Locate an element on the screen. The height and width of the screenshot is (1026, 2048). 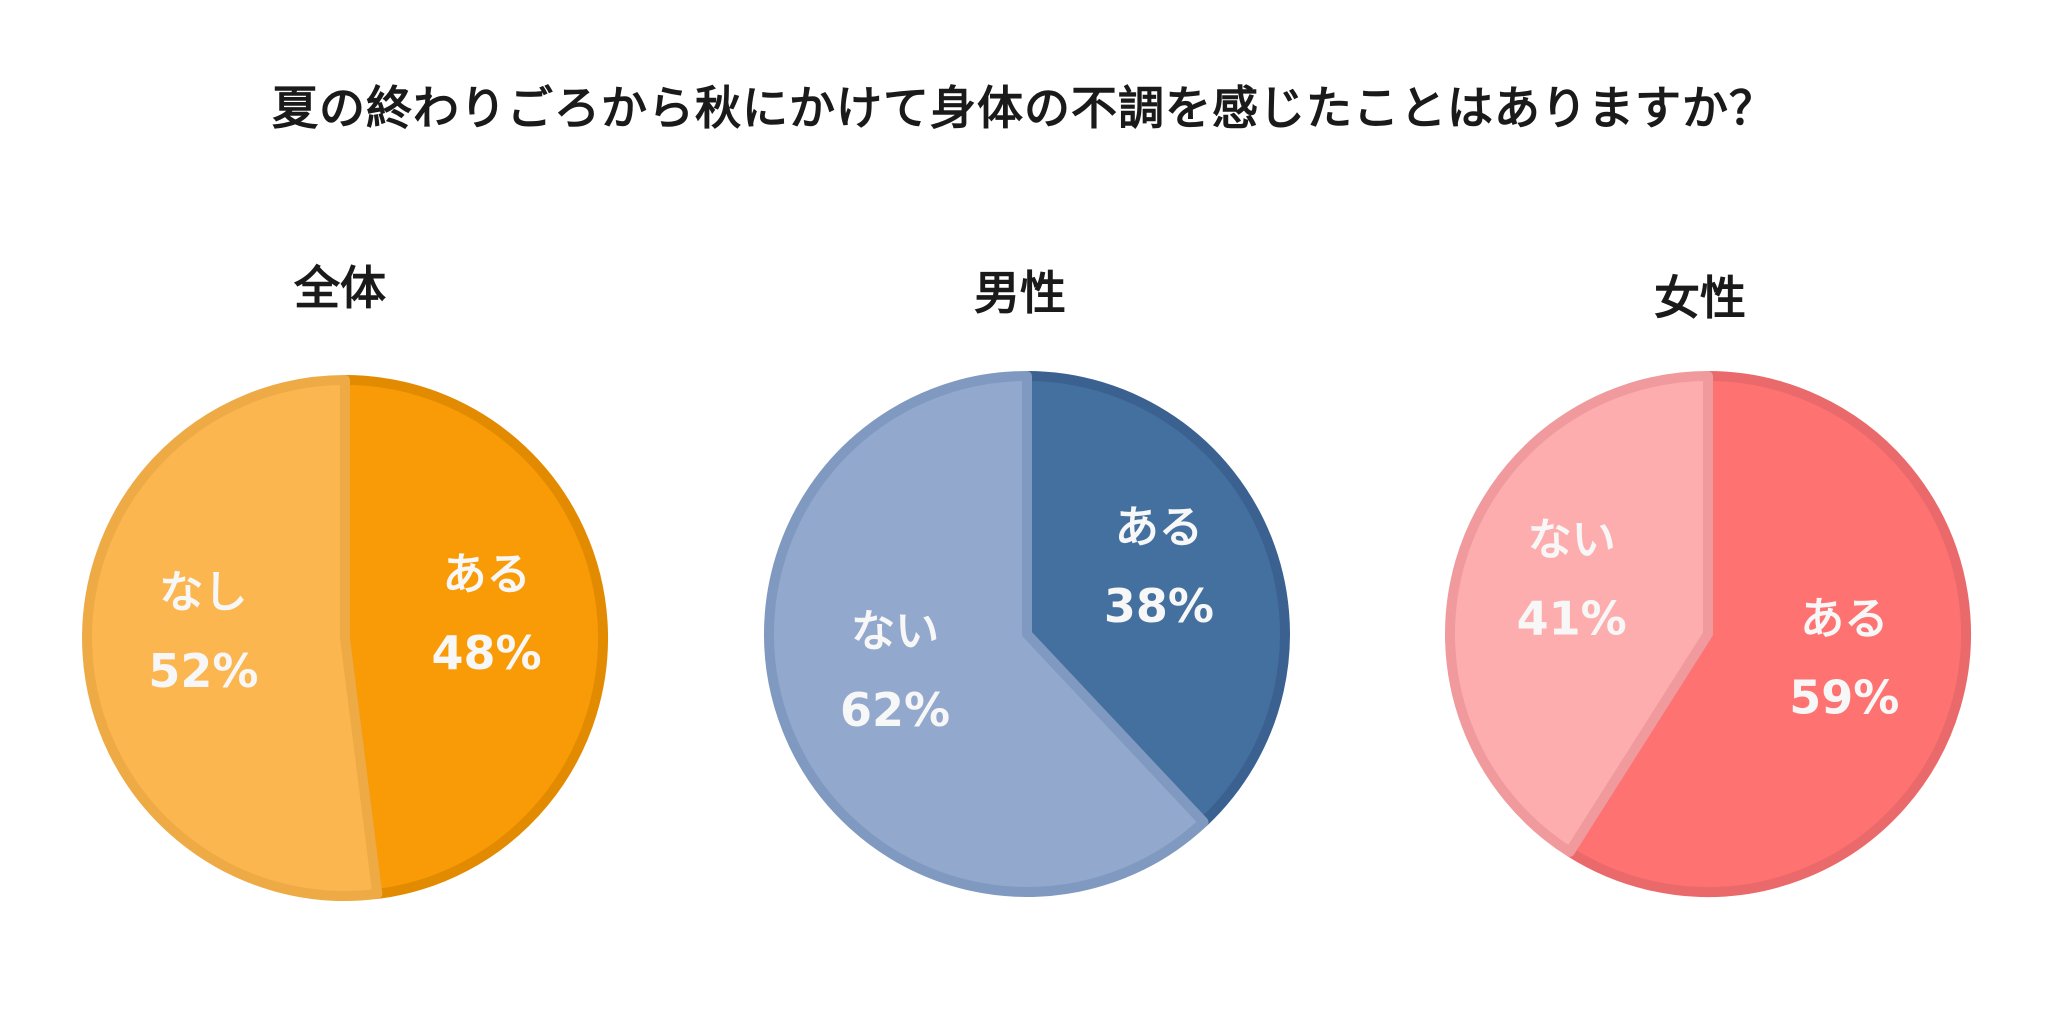
chart-main-title: 夏の終わりごろから秋にかけて身体の不調を感じたことはありますか？ is located at coordinates (1024, 108).